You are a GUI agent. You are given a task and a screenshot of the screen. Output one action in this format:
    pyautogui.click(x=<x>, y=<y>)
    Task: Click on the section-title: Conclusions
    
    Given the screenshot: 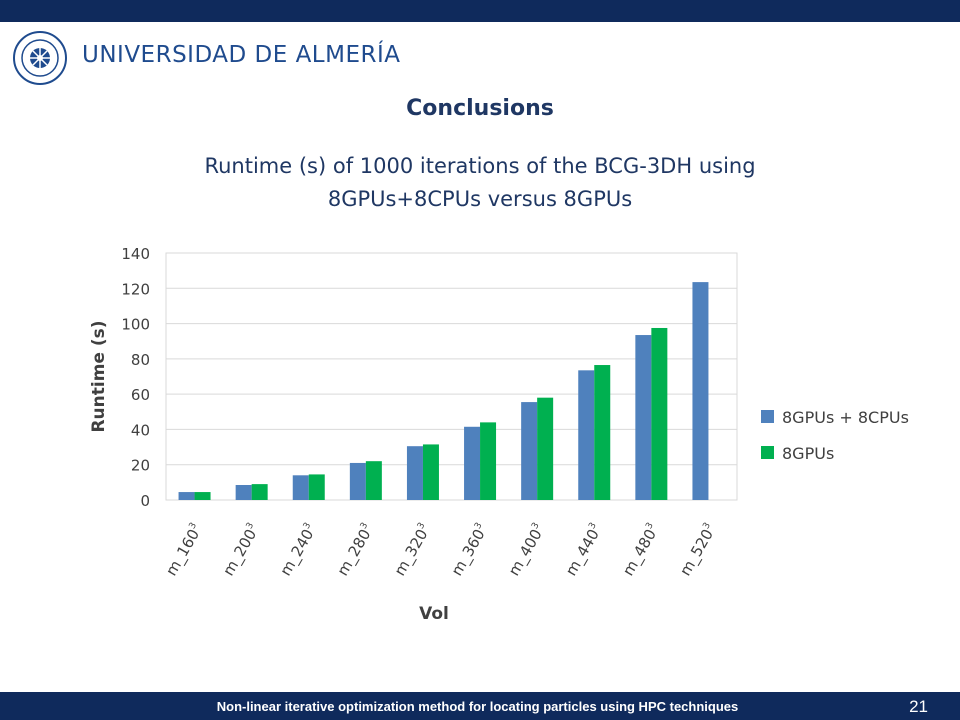 What is the action you would take?
    pyautogui.click(x=480, y=108)
    